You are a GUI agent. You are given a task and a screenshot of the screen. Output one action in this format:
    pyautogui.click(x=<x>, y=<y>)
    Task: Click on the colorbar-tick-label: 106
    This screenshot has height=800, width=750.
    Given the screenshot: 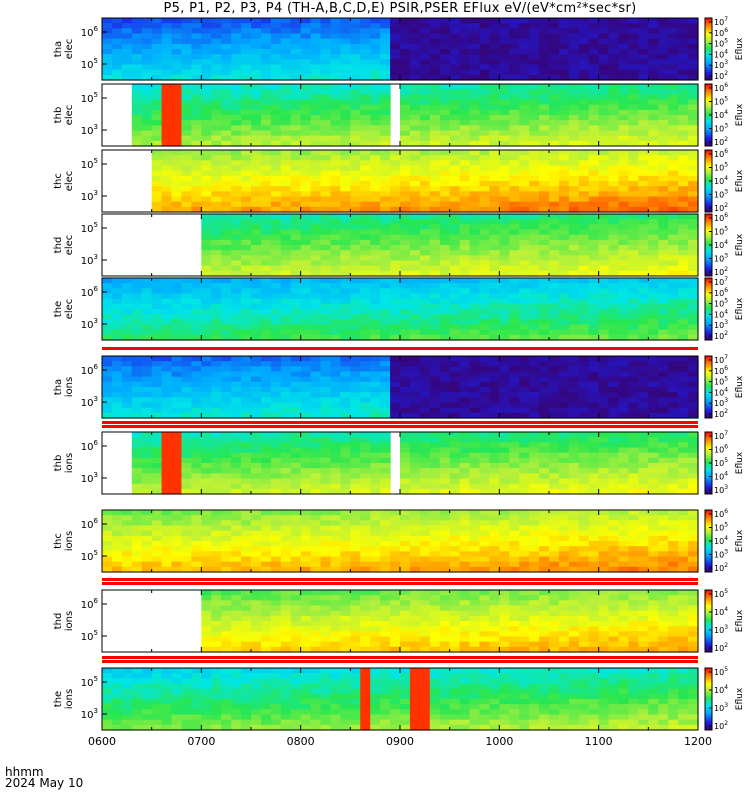 What is the action you would take?
    pyautogui.click(x=721, y=217)
    